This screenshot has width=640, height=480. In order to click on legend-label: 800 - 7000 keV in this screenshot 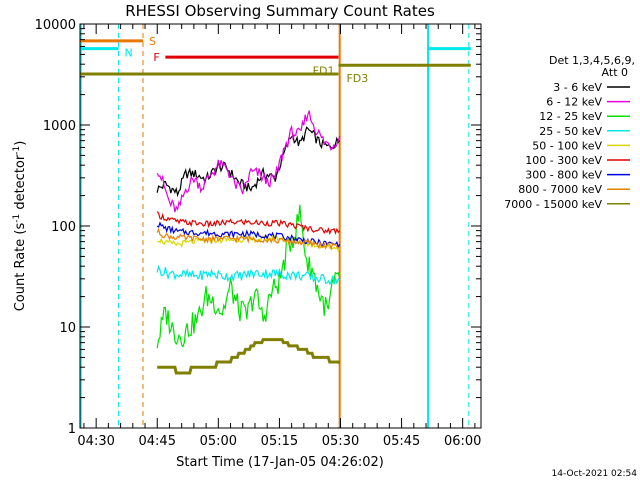, I will do `click(560, 189)`.